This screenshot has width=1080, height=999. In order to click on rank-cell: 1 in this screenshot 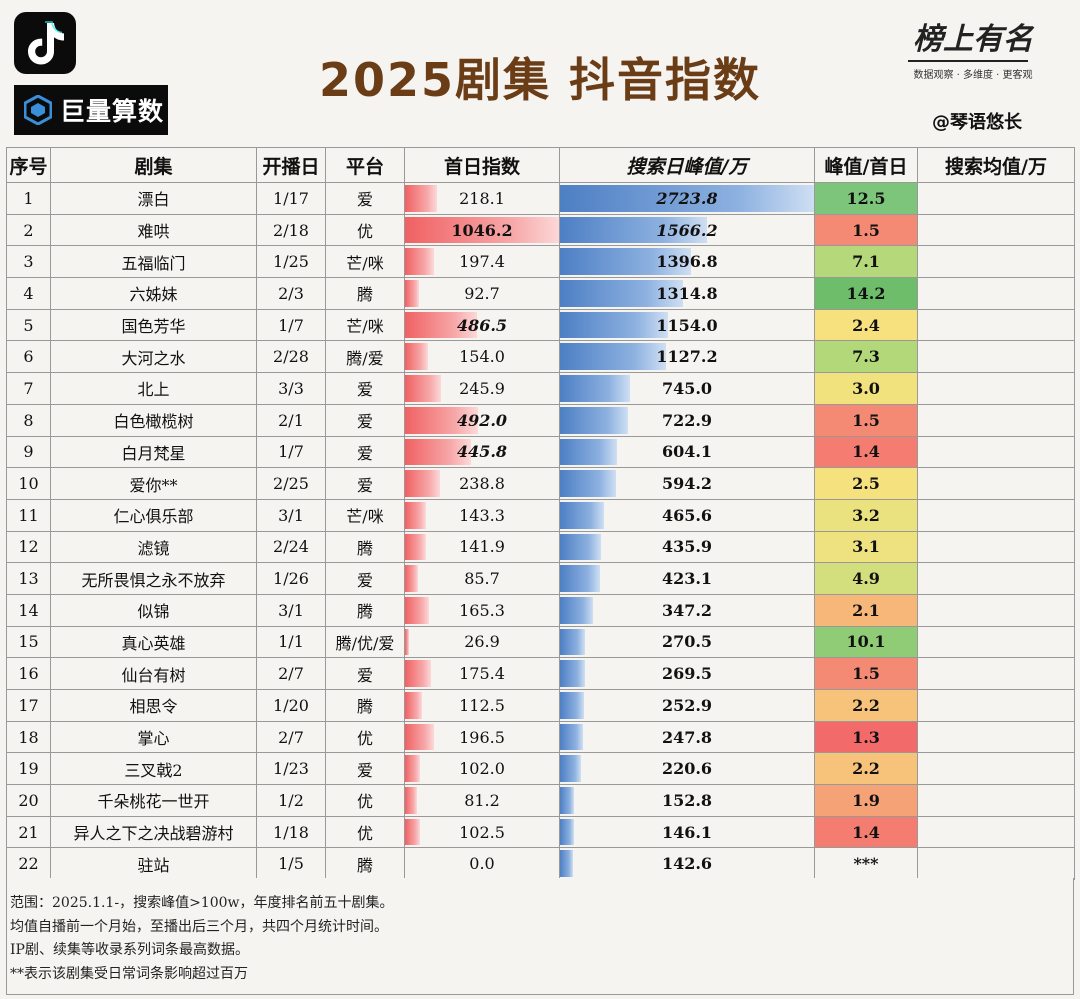, I will do `click(28, 198)`.